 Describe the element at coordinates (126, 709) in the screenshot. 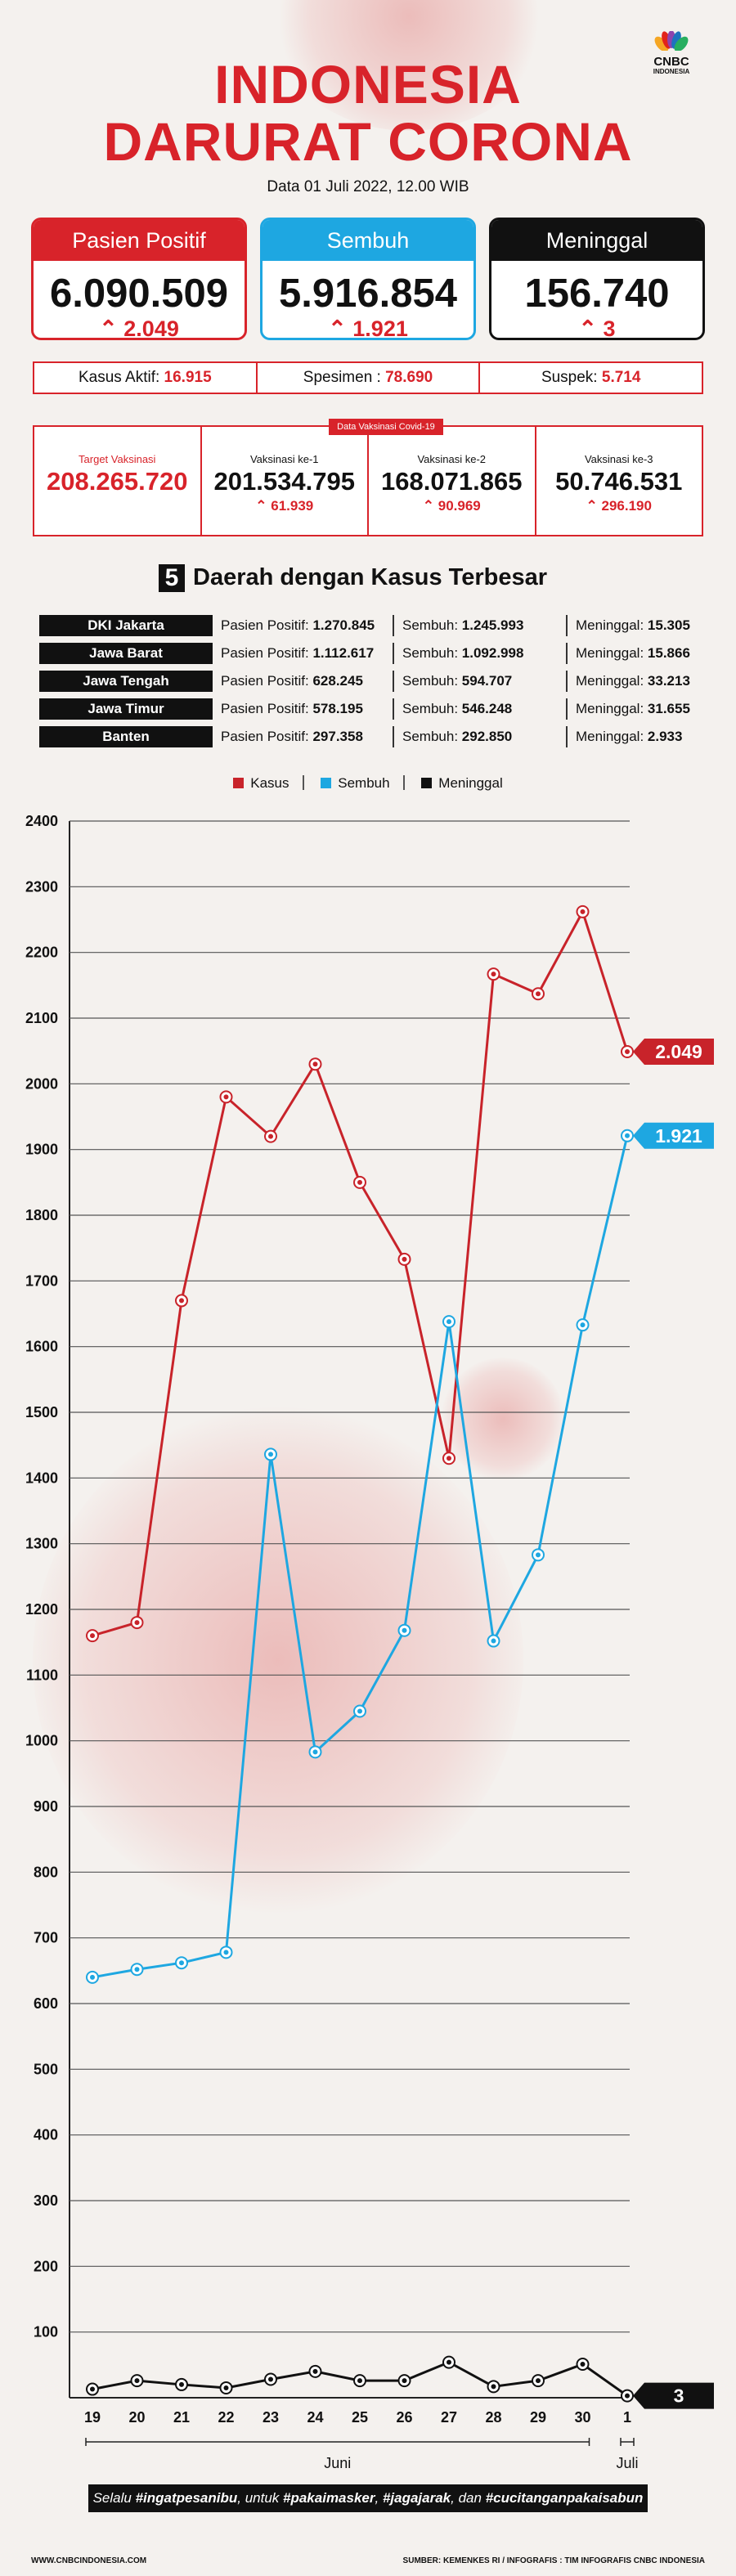

I see `region-name: Jawa Timur` at that location.